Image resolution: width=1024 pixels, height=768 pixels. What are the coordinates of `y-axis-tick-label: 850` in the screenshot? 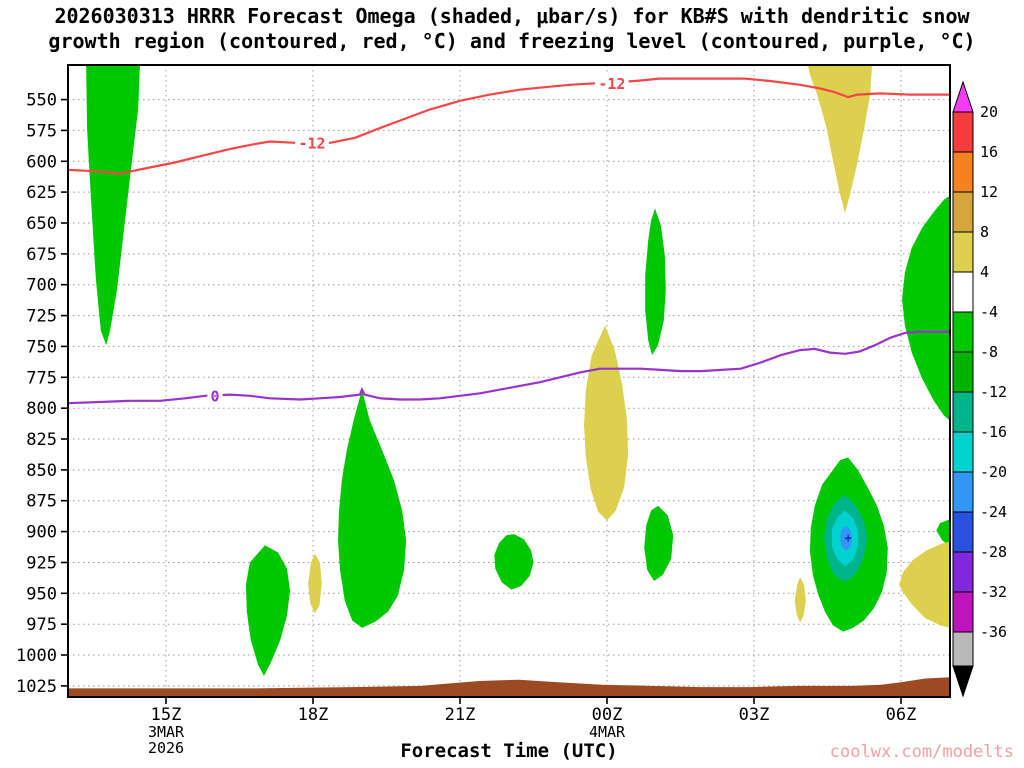 It's located at (41, 471).